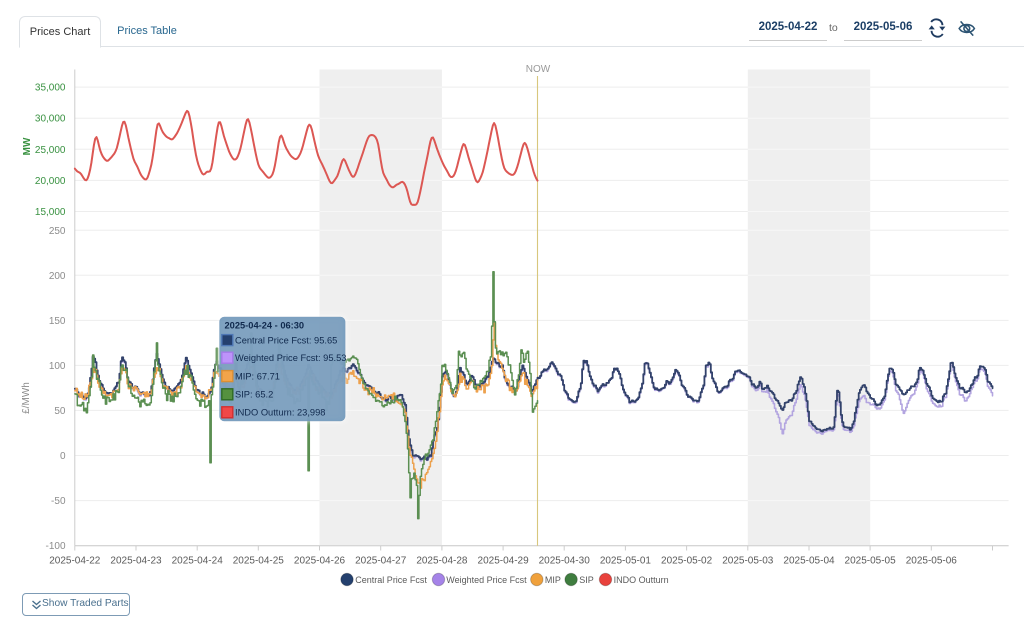  What do you see at coordinates (50, 150) in the screenshot?
I see `svg-text: 25,000` at bounding box center [50, 150].